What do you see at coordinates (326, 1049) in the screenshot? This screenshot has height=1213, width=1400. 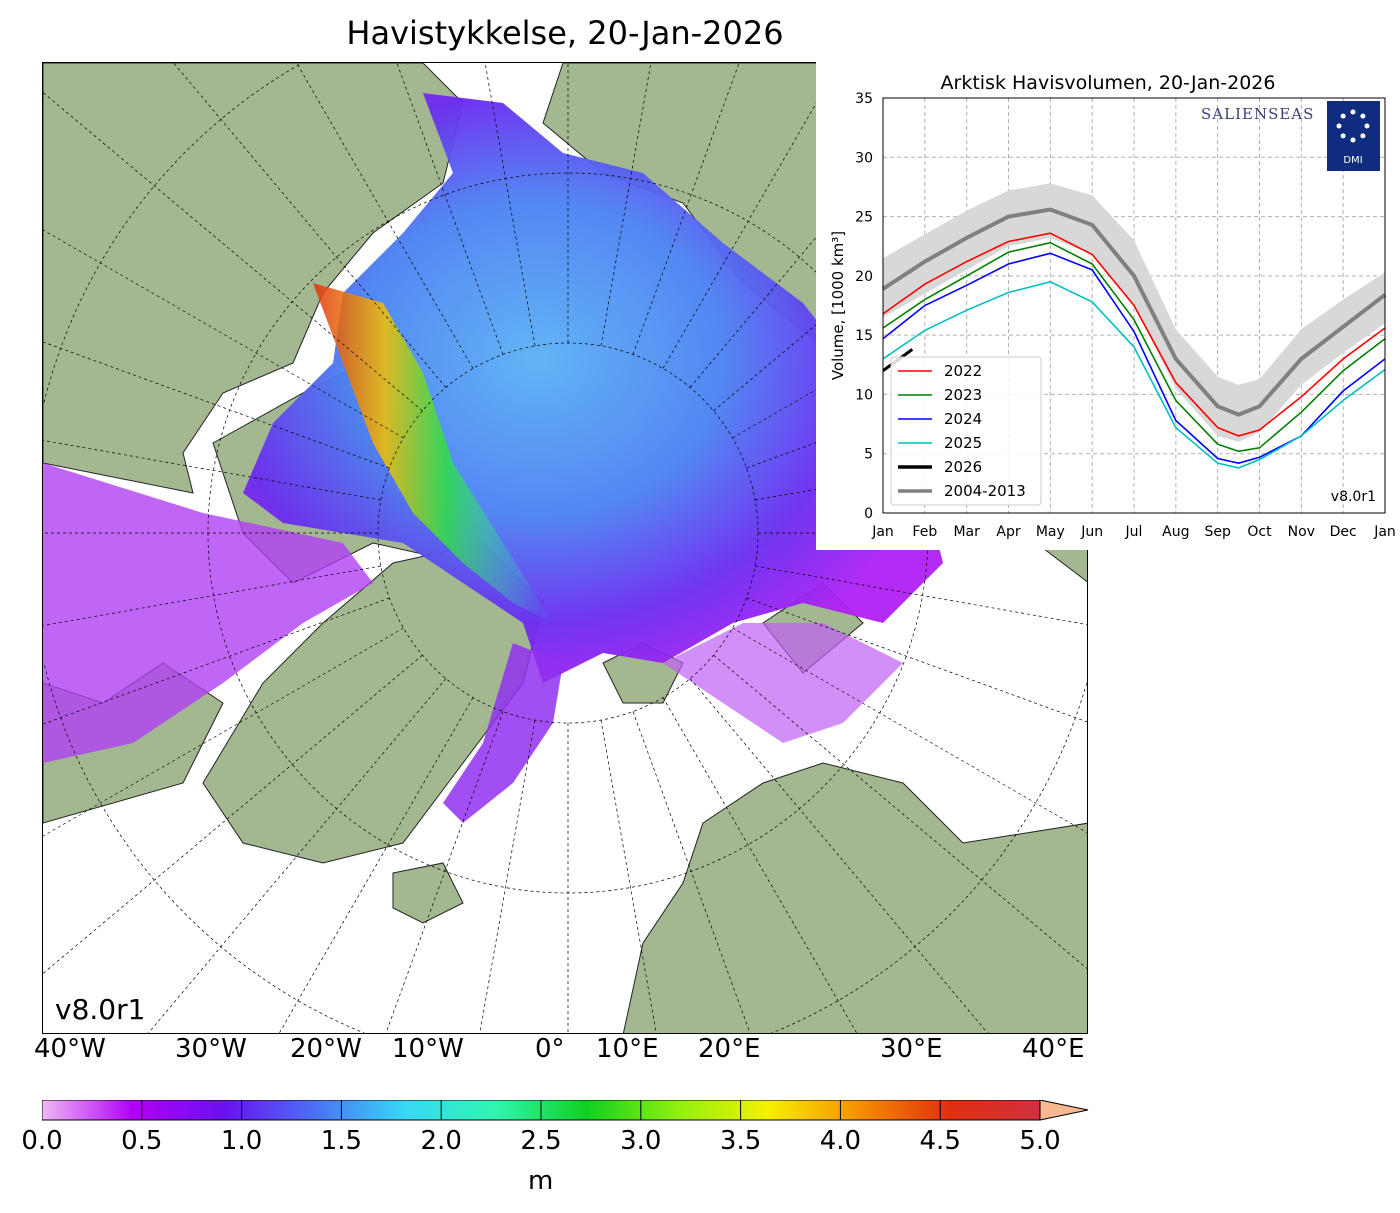 I see `longitude-label: 20°W` at bounding box center [326, 1049].